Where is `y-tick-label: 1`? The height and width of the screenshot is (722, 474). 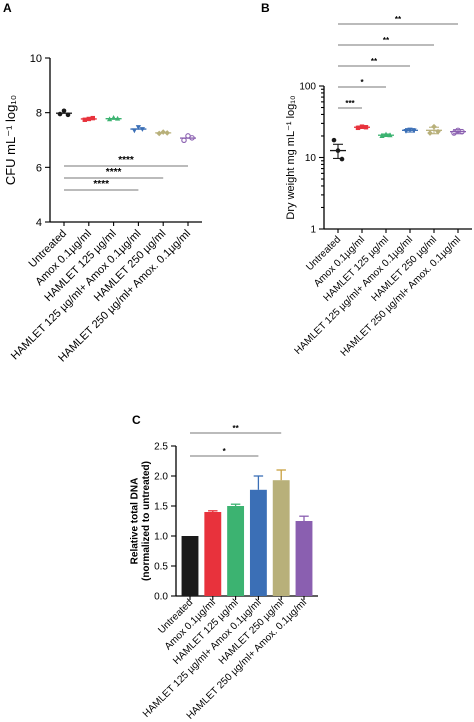
y-tick-label: 1 is located at coordinates (313, 230).